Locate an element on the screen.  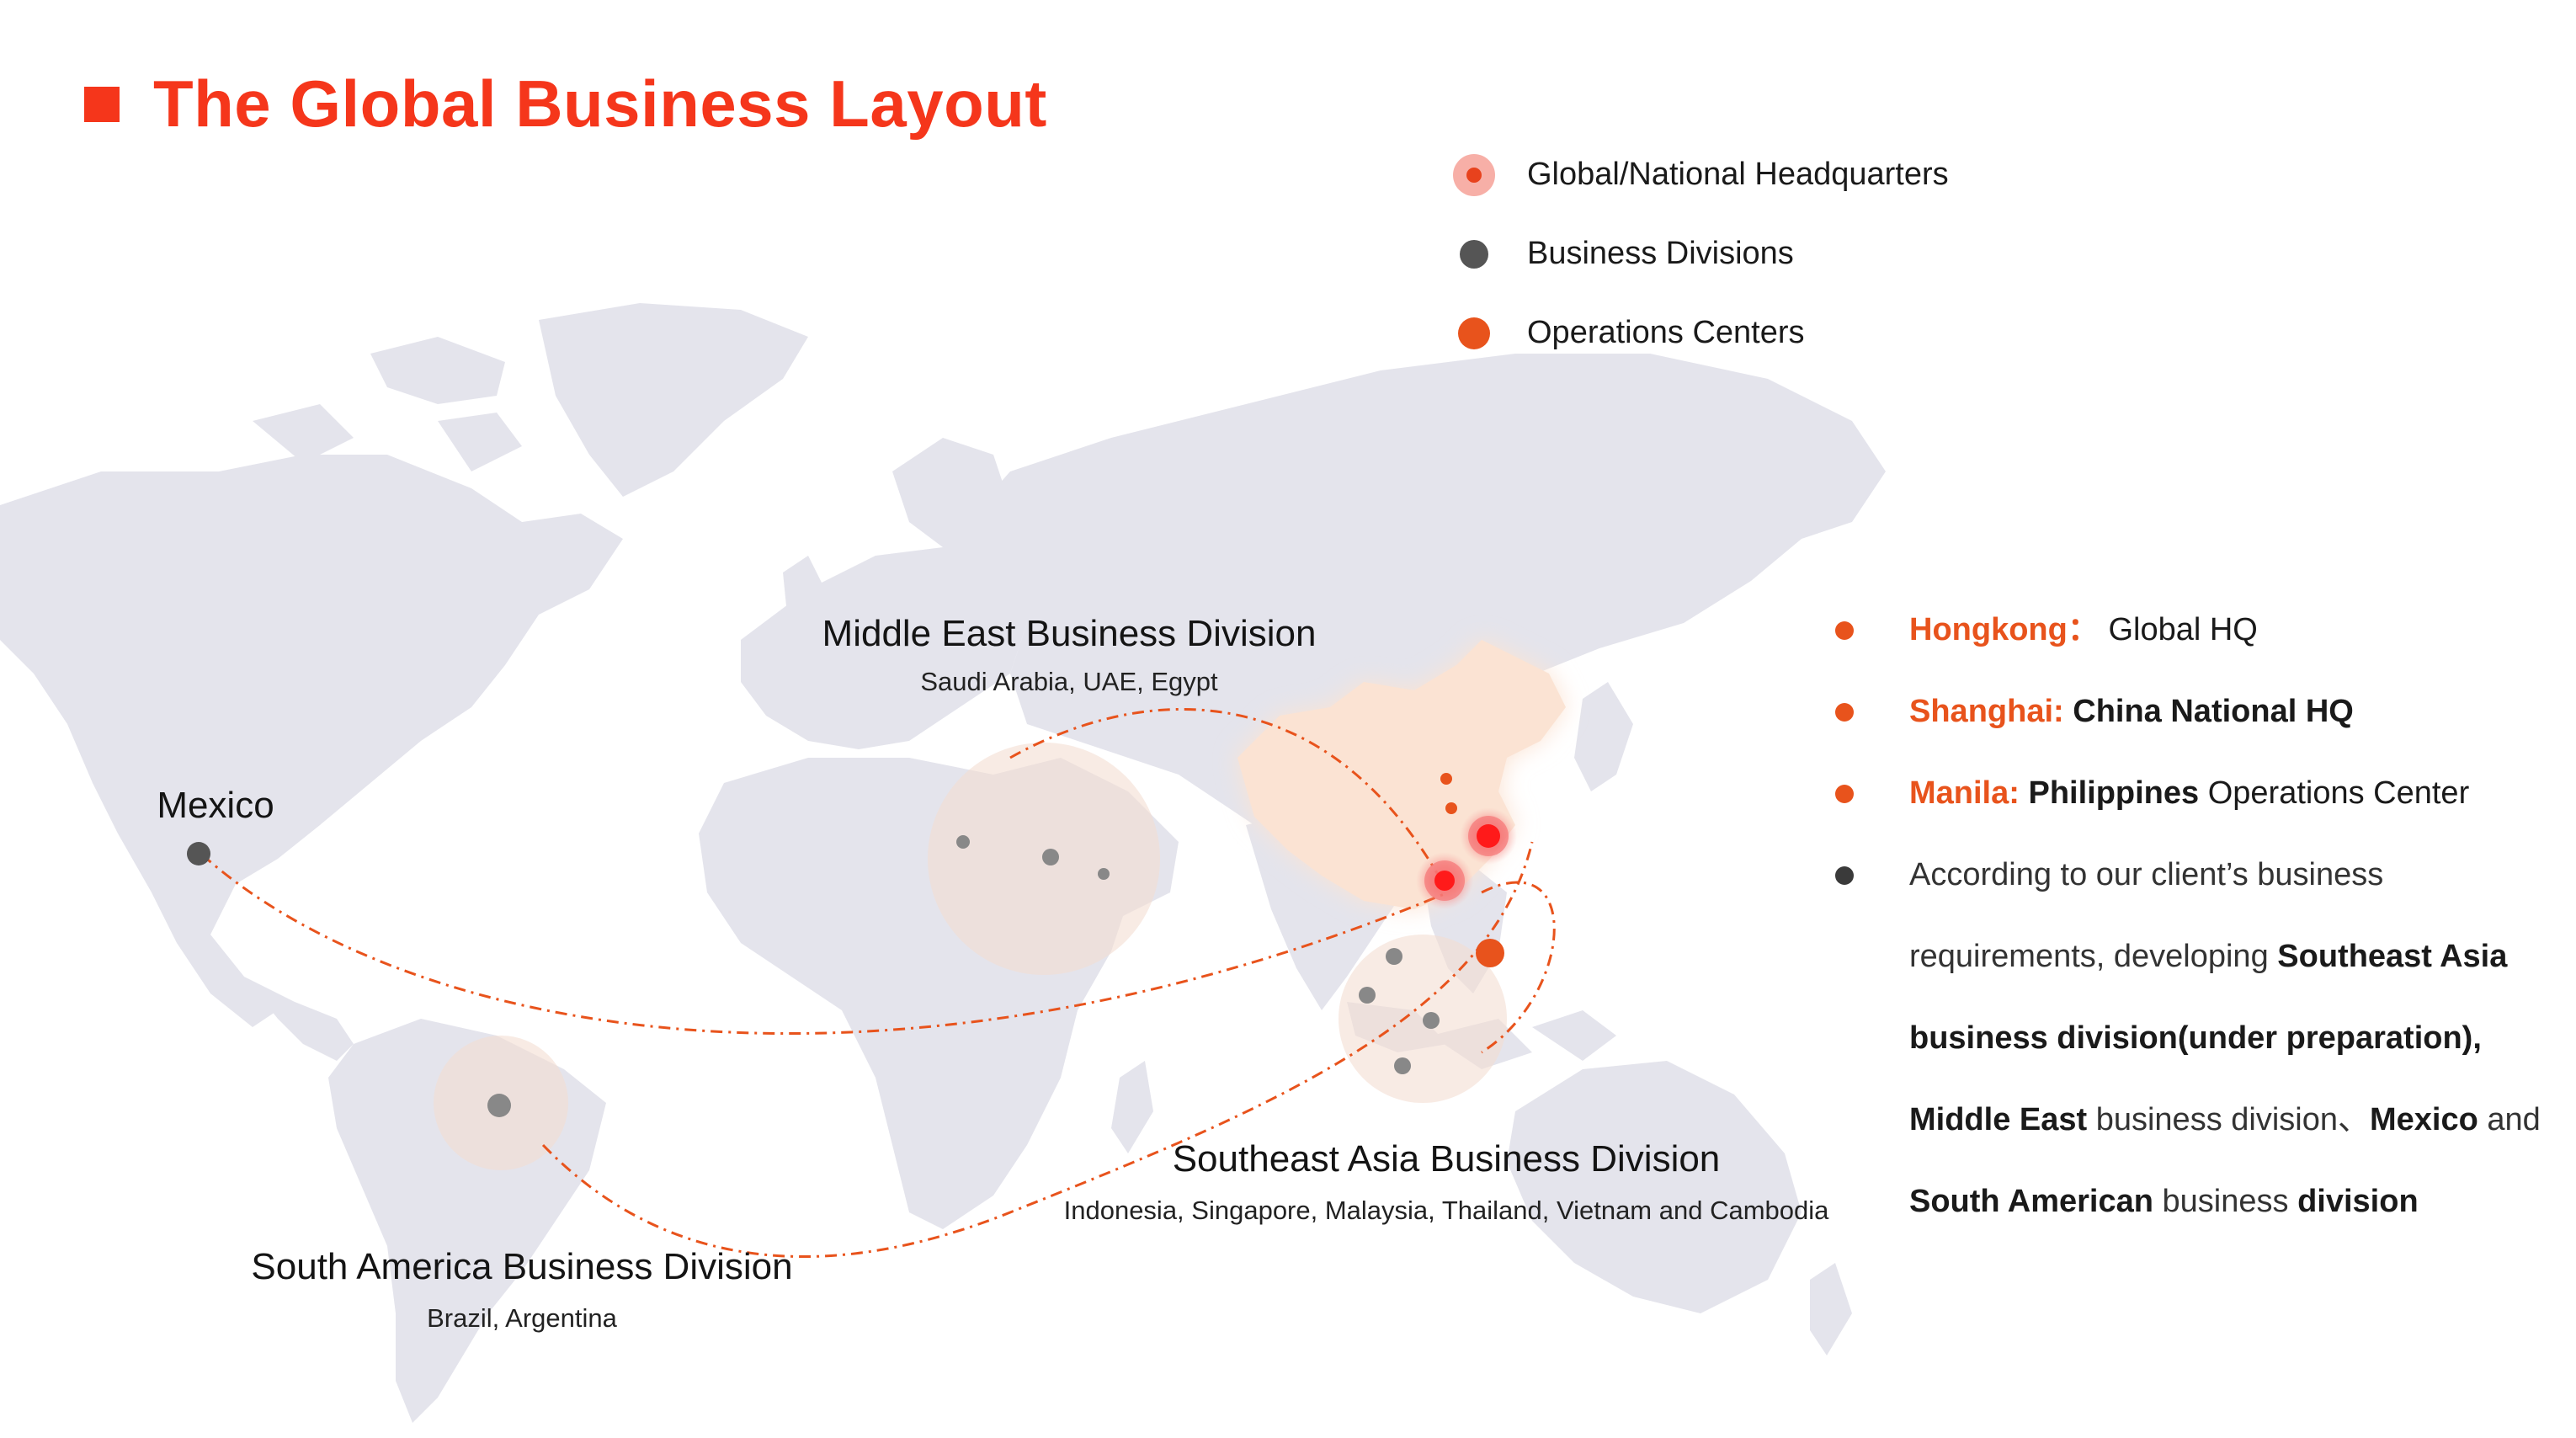
south-america-title: South America Business Division is located at coordinates (522, 1266).